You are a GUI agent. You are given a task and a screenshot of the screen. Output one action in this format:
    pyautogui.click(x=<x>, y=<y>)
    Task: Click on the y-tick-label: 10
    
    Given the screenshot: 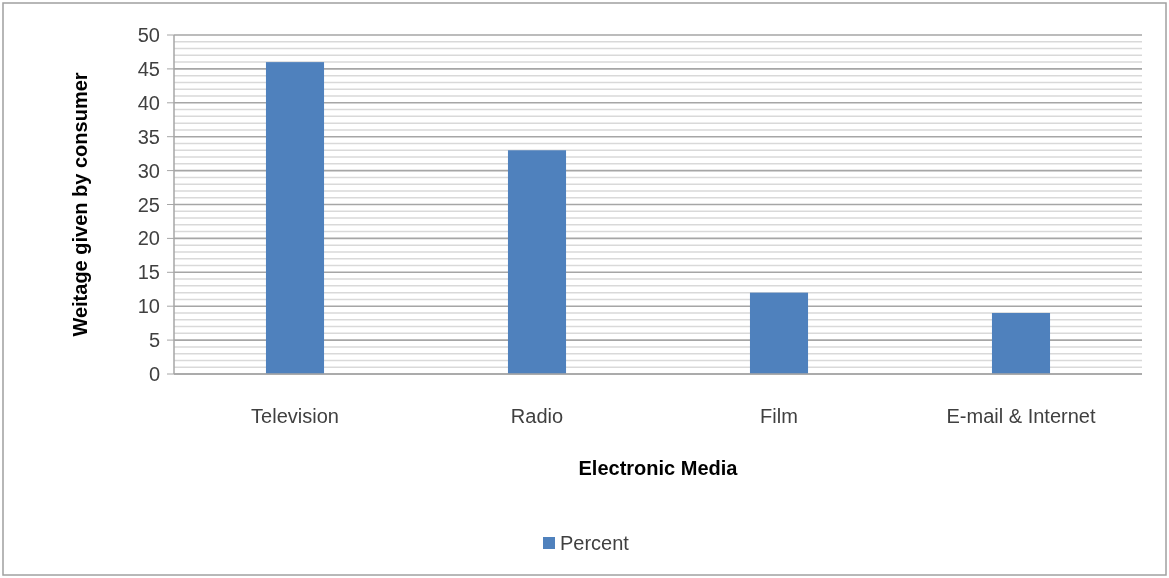 What is the action you would take?
    pyautogui.click(x=148, y=306)
    